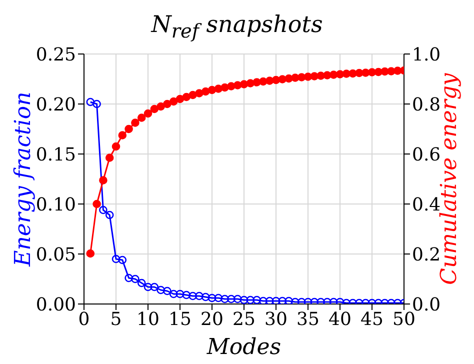 Image resolution: width=474 pixels, height=364 pixels. Describe the element at coordinates (244, 347) in the screenshot. I see `x-axis-title: Modes` at that location.